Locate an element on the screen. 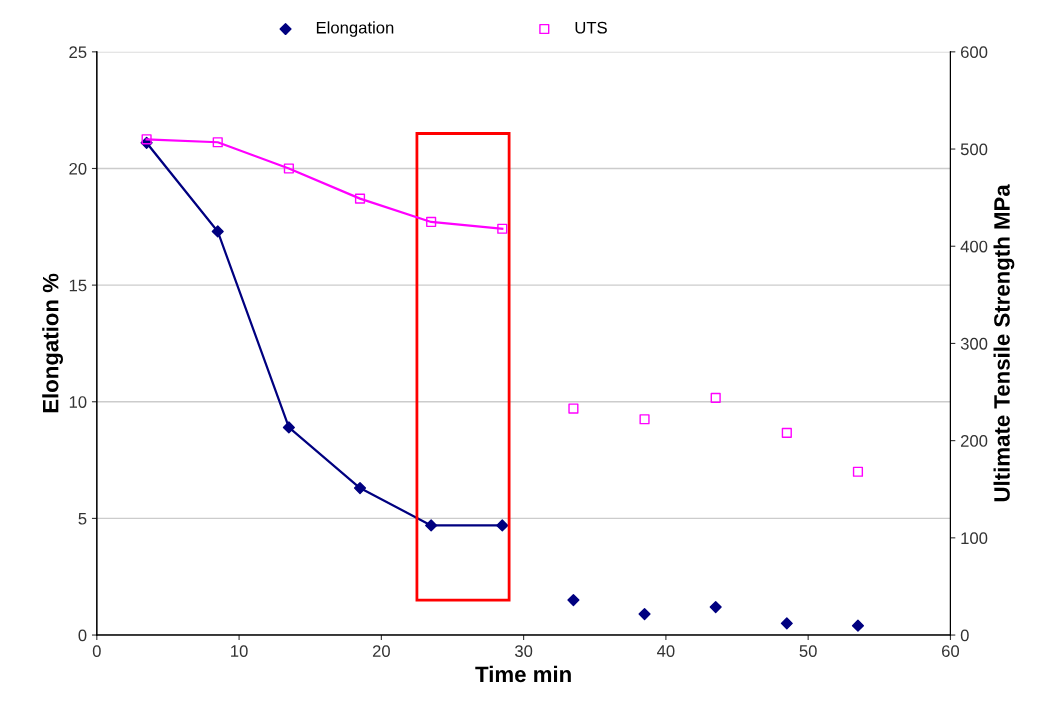 The height and width of the screenshot is (720, 1041). x-tick-label: 0 is located at coordinates (96, 651).